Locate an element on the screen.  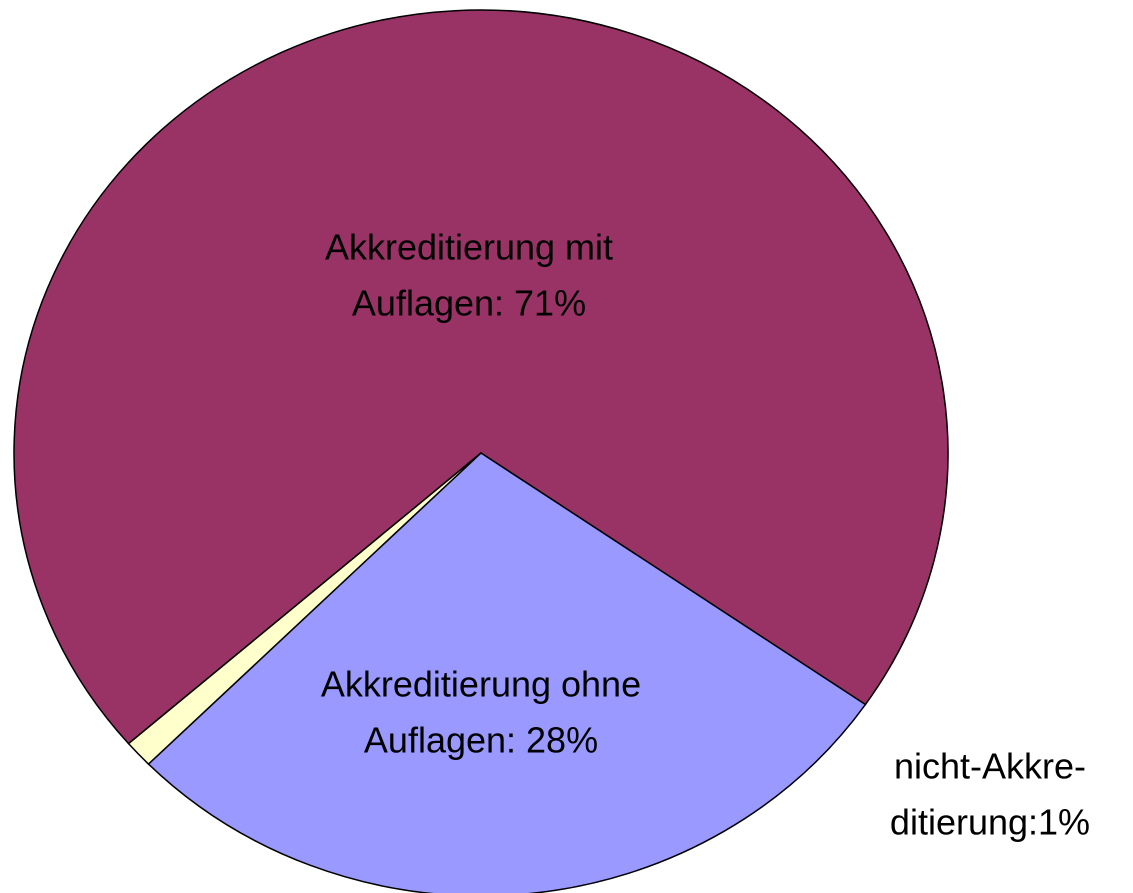
slice-label: nicht-Akkre- is located at coordinates (990, 766).